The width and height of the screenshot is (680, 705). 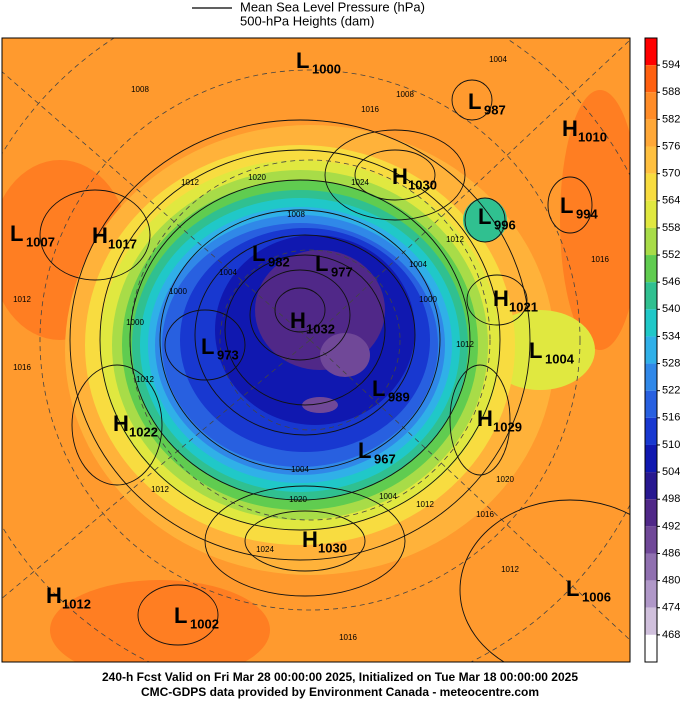 I want to click on colorbar-label: 516, so click(x=671, y=418).